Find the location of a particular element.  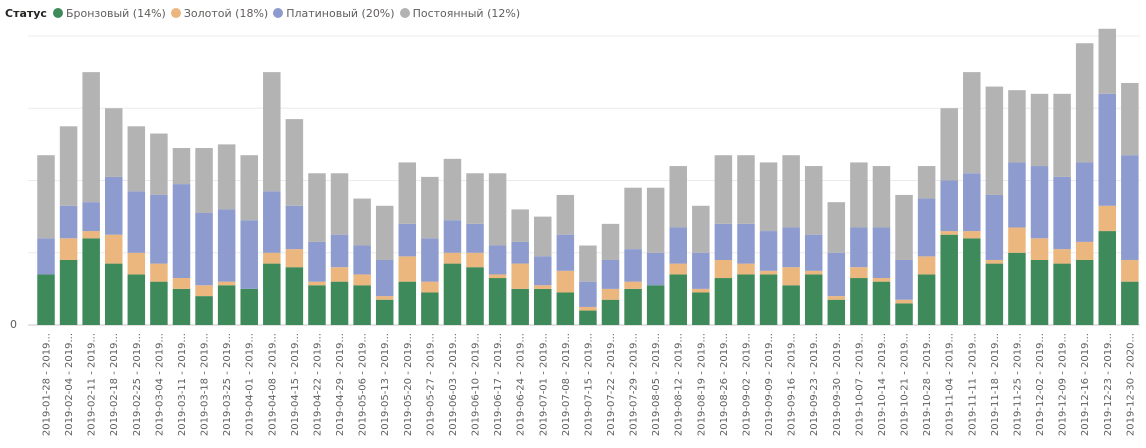

legend-item-platinum: Платиновый (20%) is located at coordinates (334, 13).